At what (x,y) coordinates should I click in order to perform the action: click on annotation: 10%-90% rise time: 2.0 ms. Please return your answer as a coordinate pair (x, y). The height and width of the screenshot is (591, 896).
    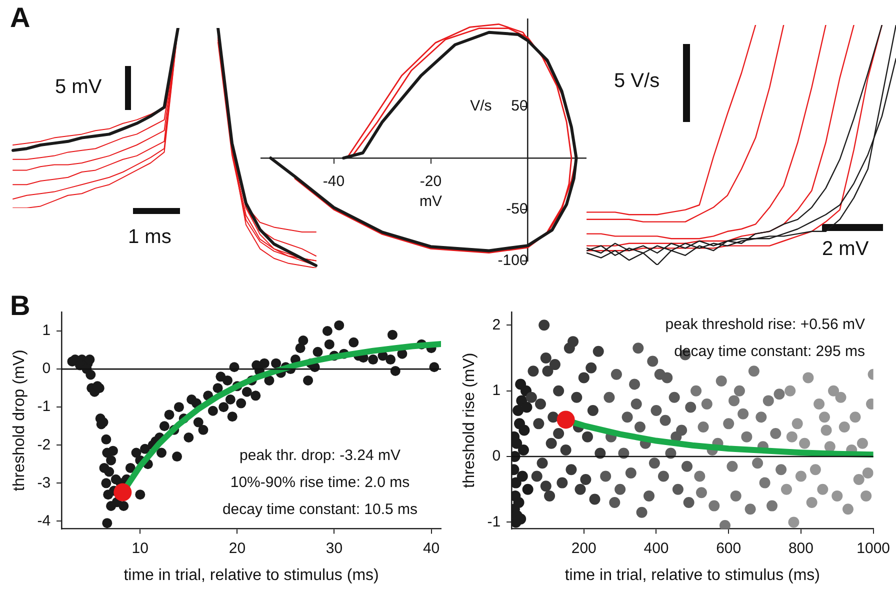
    Looking at the image, I should click on (320, 482).